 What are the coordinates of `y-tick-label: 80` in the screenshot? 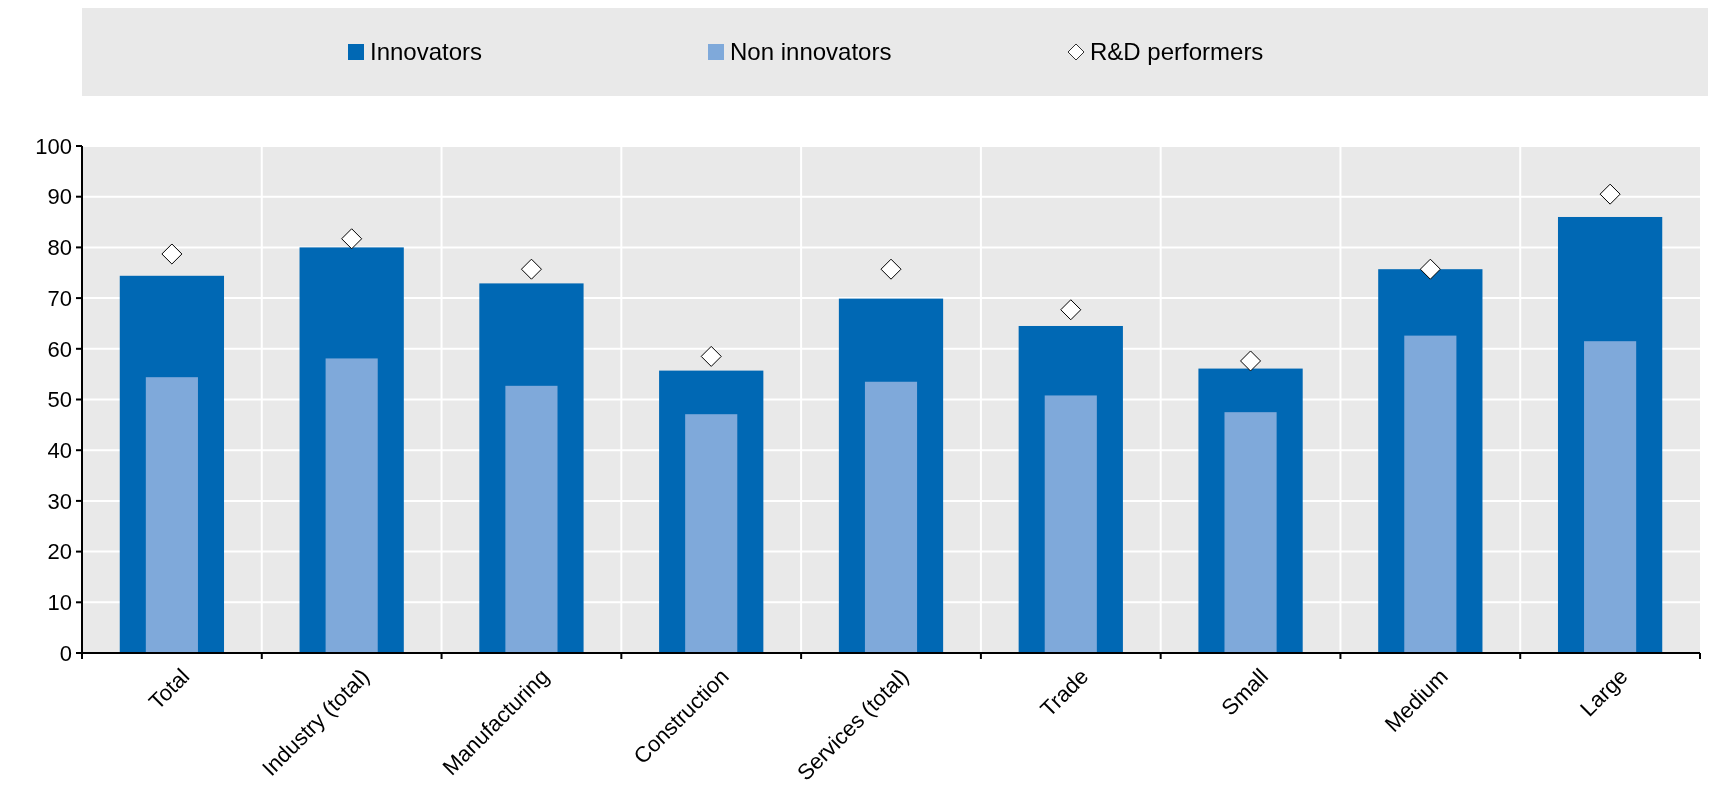 It's located at (59, 248).